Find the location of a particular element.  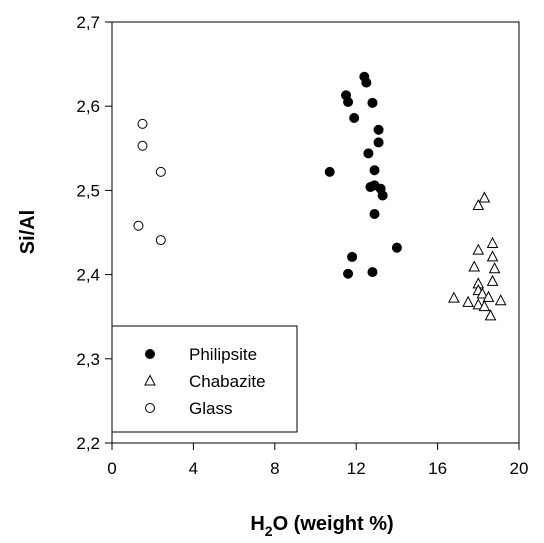

x-axis-ticks: 0 4 8 12 16 20 is located at coordinates (317, 460).